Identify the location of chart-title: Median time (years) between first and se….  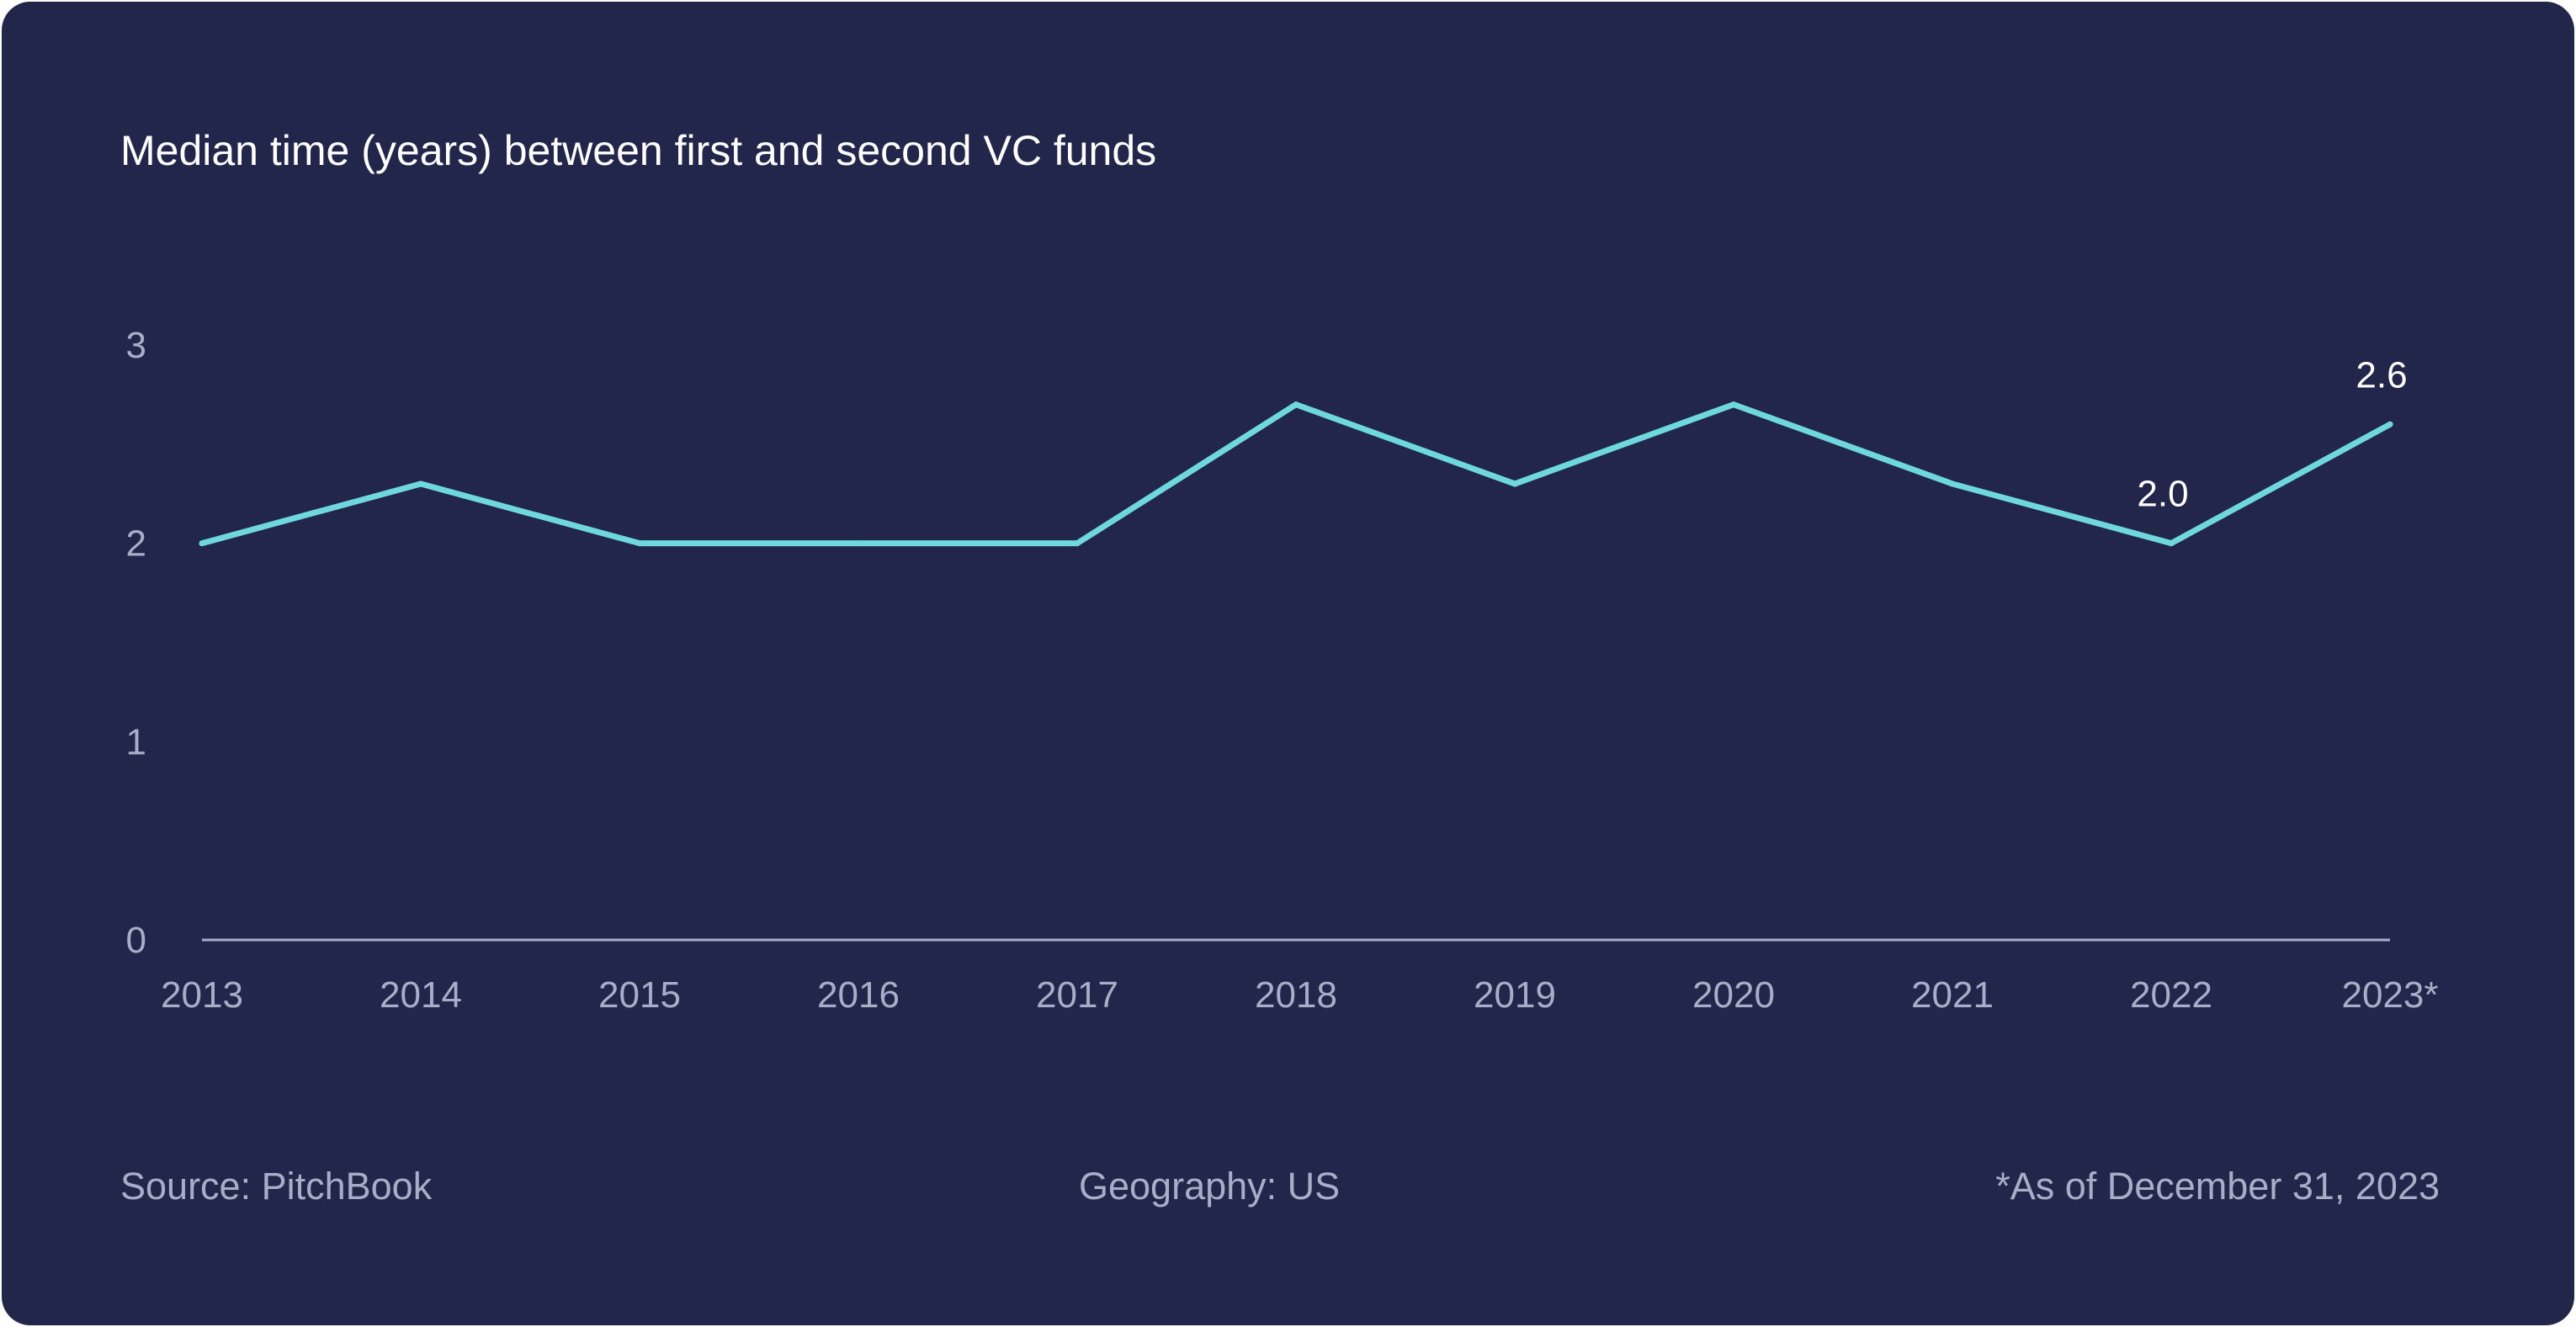
(639, 150).